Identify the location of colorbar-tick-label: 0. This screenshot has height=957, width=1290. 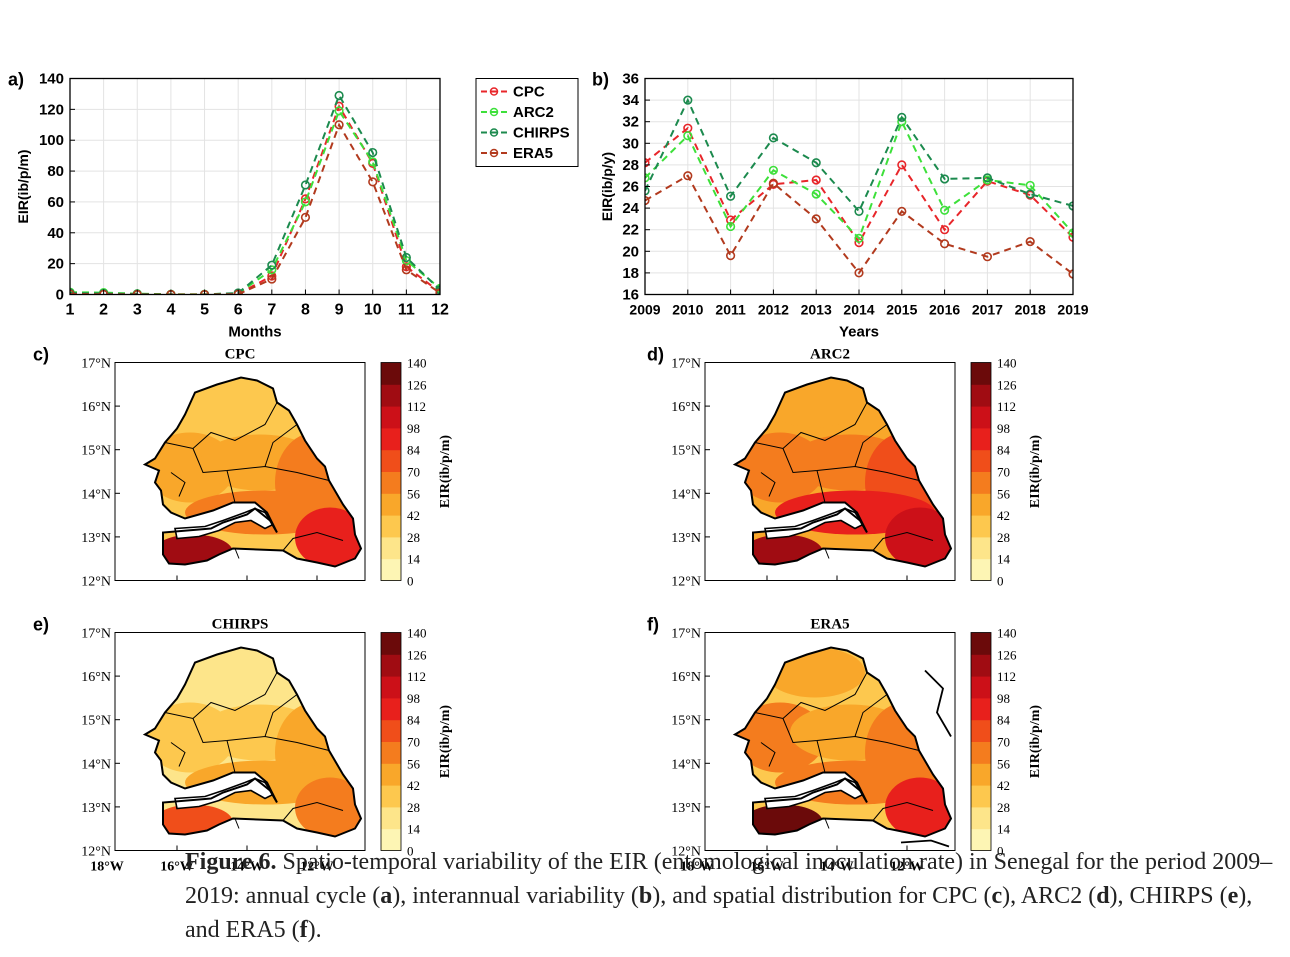
(410, 851).